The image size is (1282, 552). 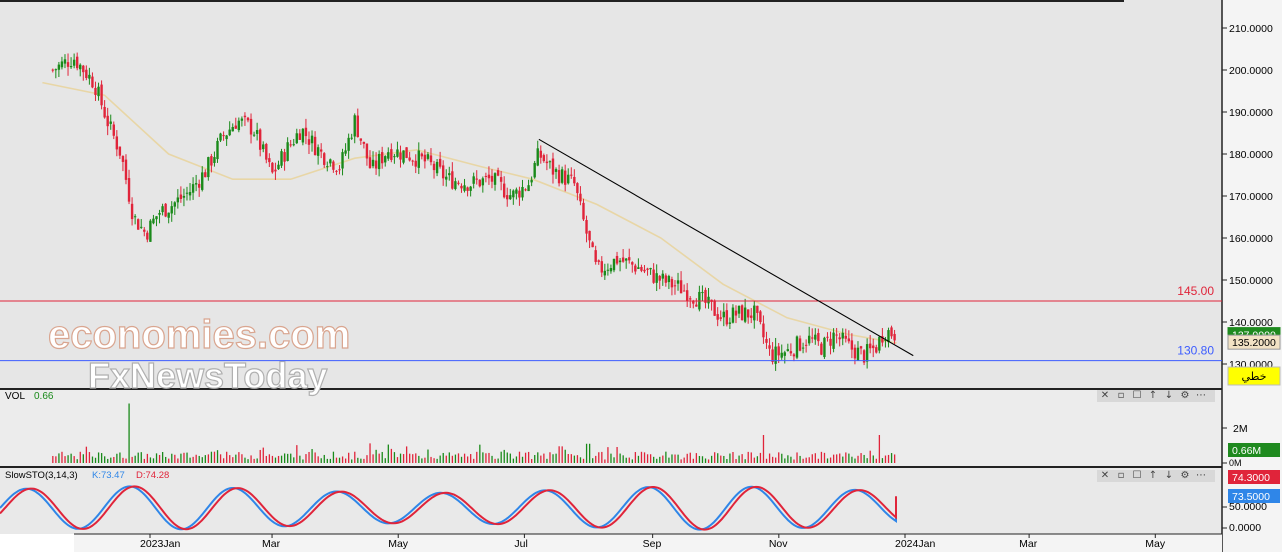 I want to click on trendline, so click(x=726, y=247).